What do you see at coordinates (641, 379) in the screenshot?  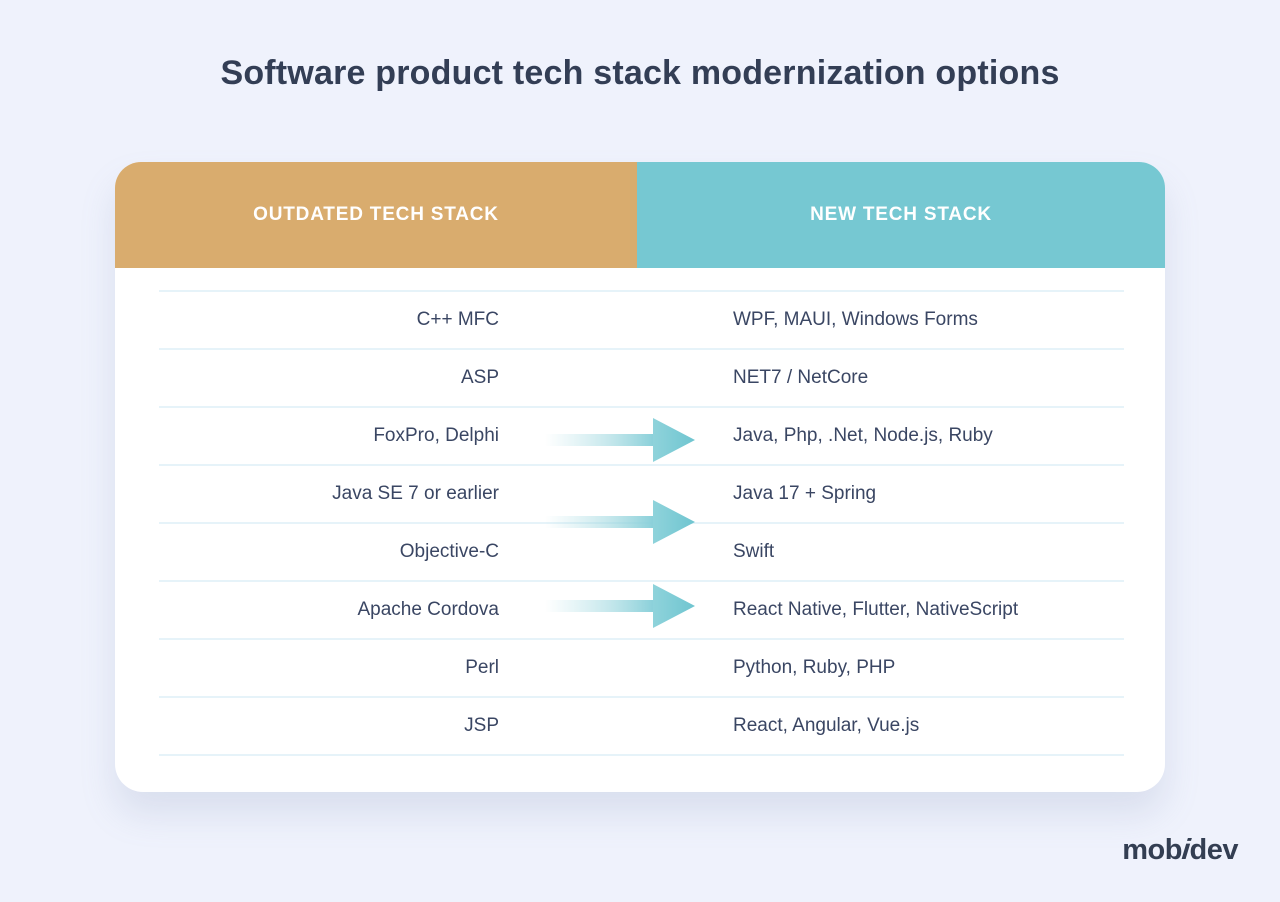 I see `table-row: ASP NET7 / NetCore` at bounding box center [641, 379].